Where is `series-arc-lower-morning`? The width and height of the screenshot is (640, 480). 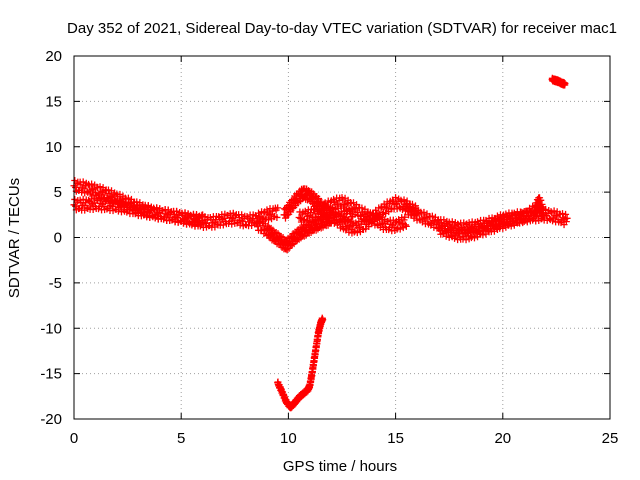 series-arc-lower-morning is located at coordinates (176, 213).